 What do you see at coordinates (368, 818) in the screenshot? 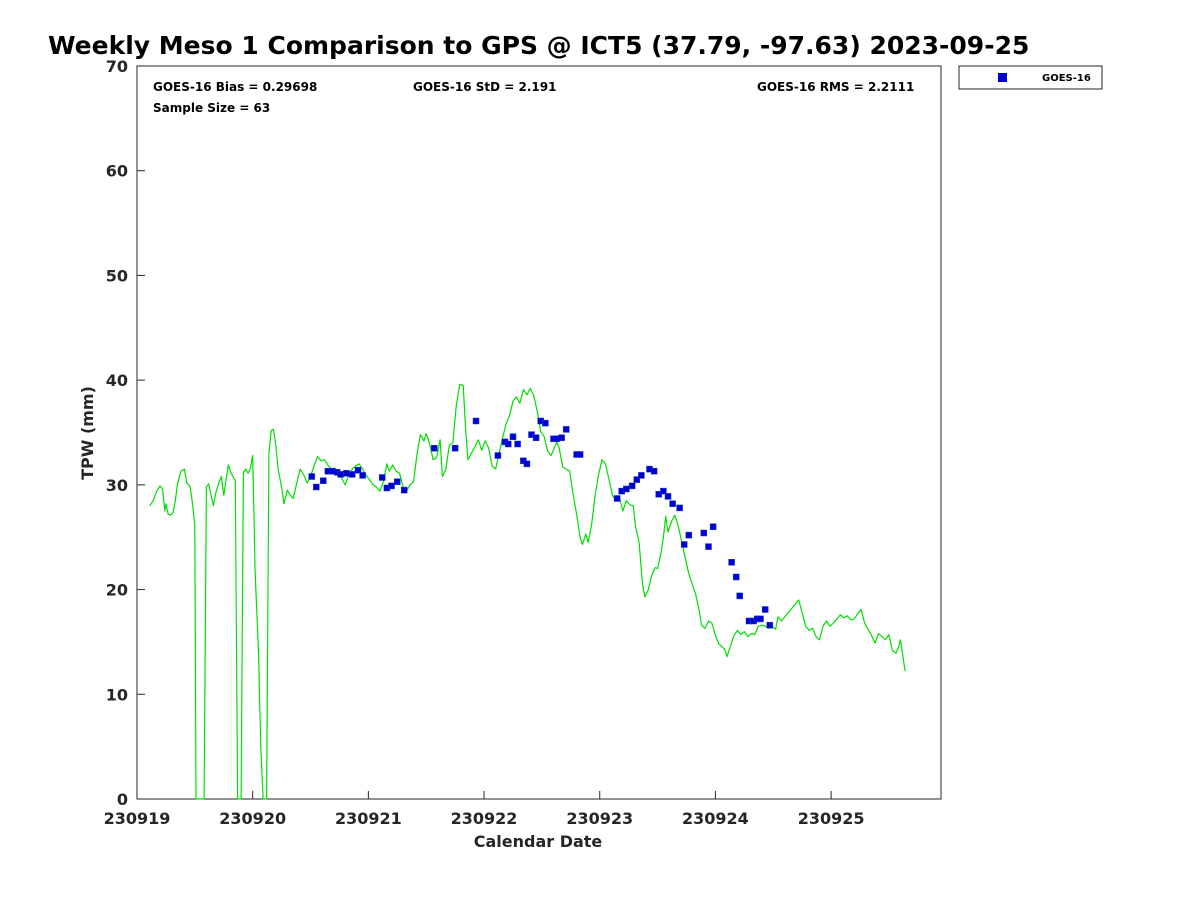
I see `x-tick-label: 230921` at bounding box center [368, 818].